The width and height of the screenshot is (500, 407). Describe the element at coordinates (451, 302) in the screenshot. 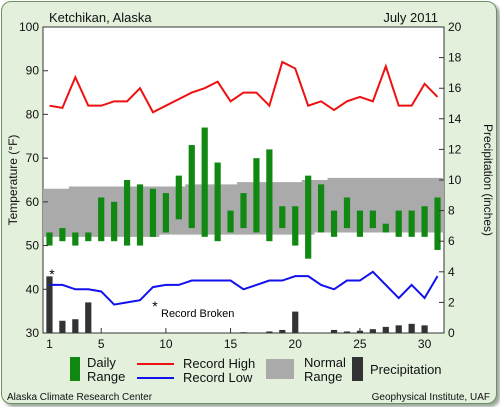

I see `y2-tick-label-2: 2` at that location.